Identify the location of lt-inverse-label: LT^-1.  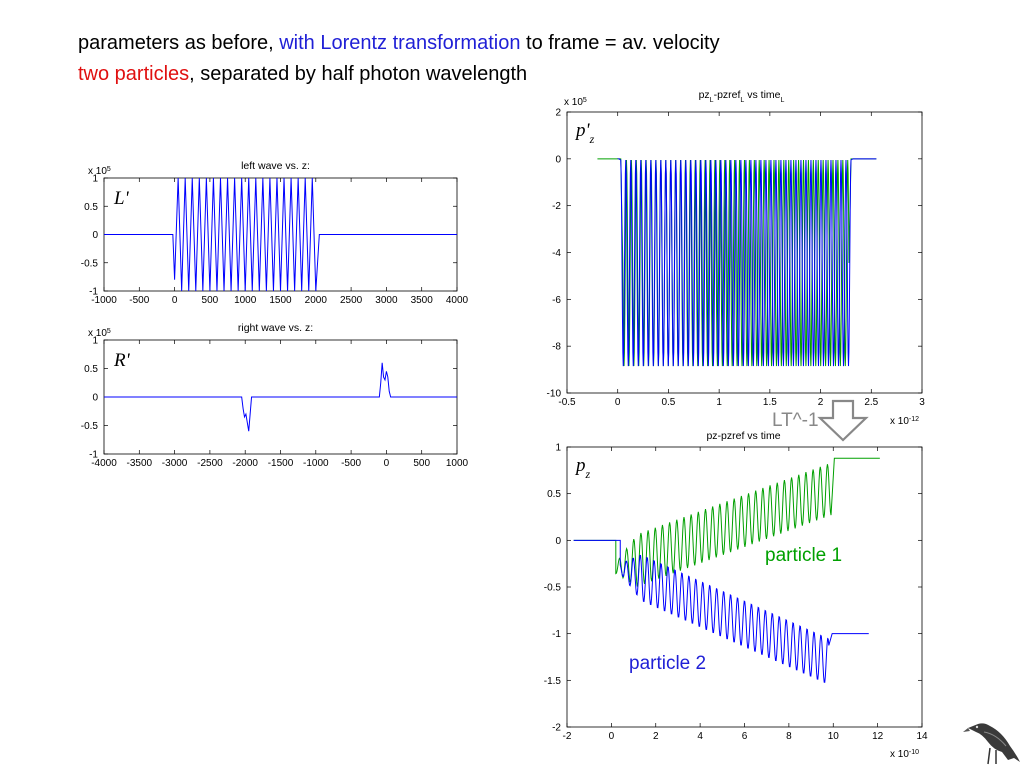
(795, 420).